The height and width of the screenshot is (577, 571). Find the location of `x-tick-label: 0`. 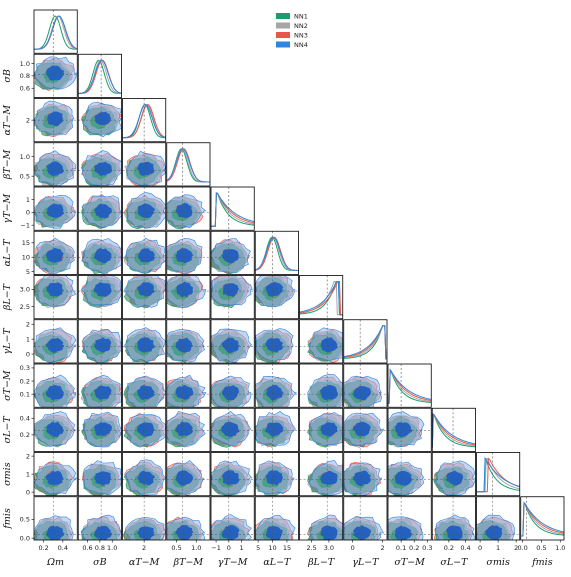

x-tick-label: 0 is located at coordinates (229, 548).